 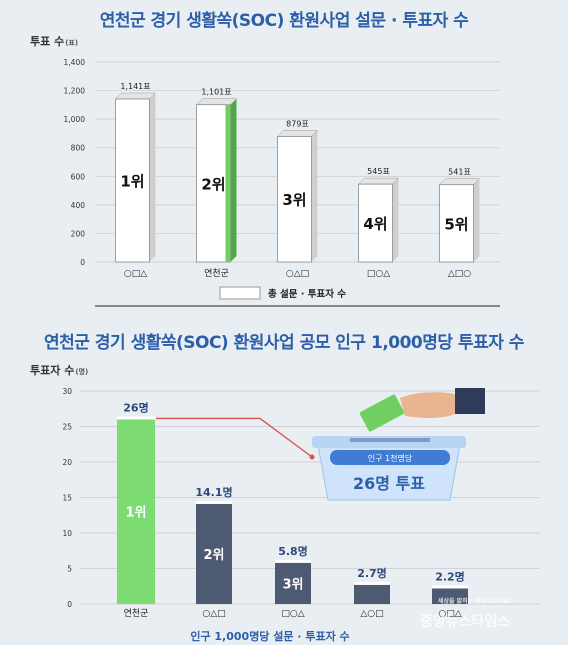 What do you see at coordinates (216, 92) in the screenshot?
I see `chart1-value-label: 1,101표` at bounding box center [216, 92].